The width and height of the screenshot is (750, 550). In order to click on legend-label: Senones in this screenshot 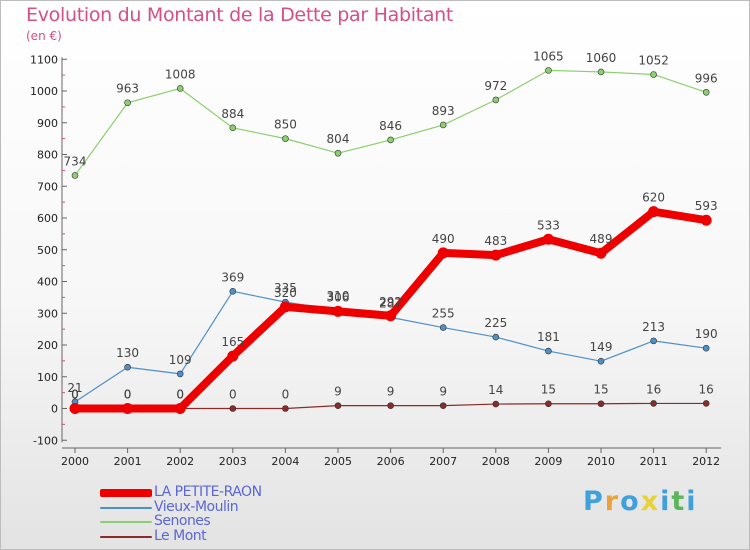, I will do `click(182, 521)`.